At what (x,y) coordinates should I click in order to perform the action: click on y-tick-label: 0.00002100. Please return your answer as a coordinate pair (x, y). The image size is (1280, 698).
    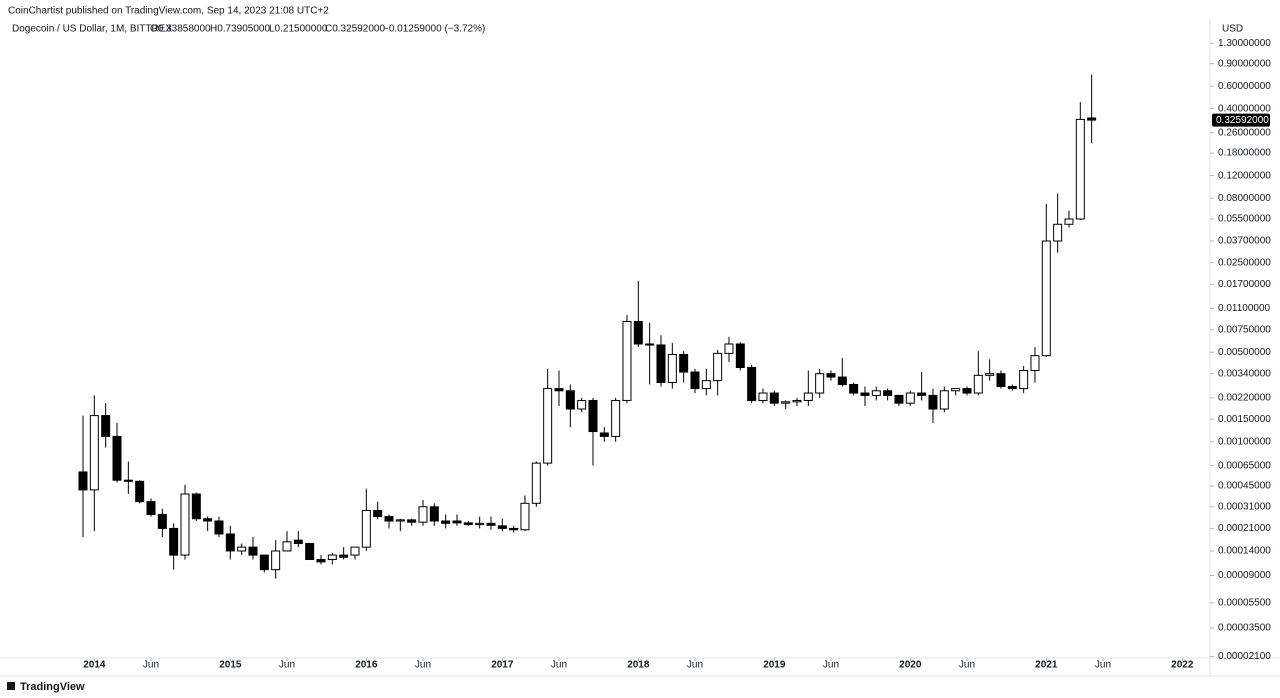
    Looking at the image, I should click on (1244, 656).